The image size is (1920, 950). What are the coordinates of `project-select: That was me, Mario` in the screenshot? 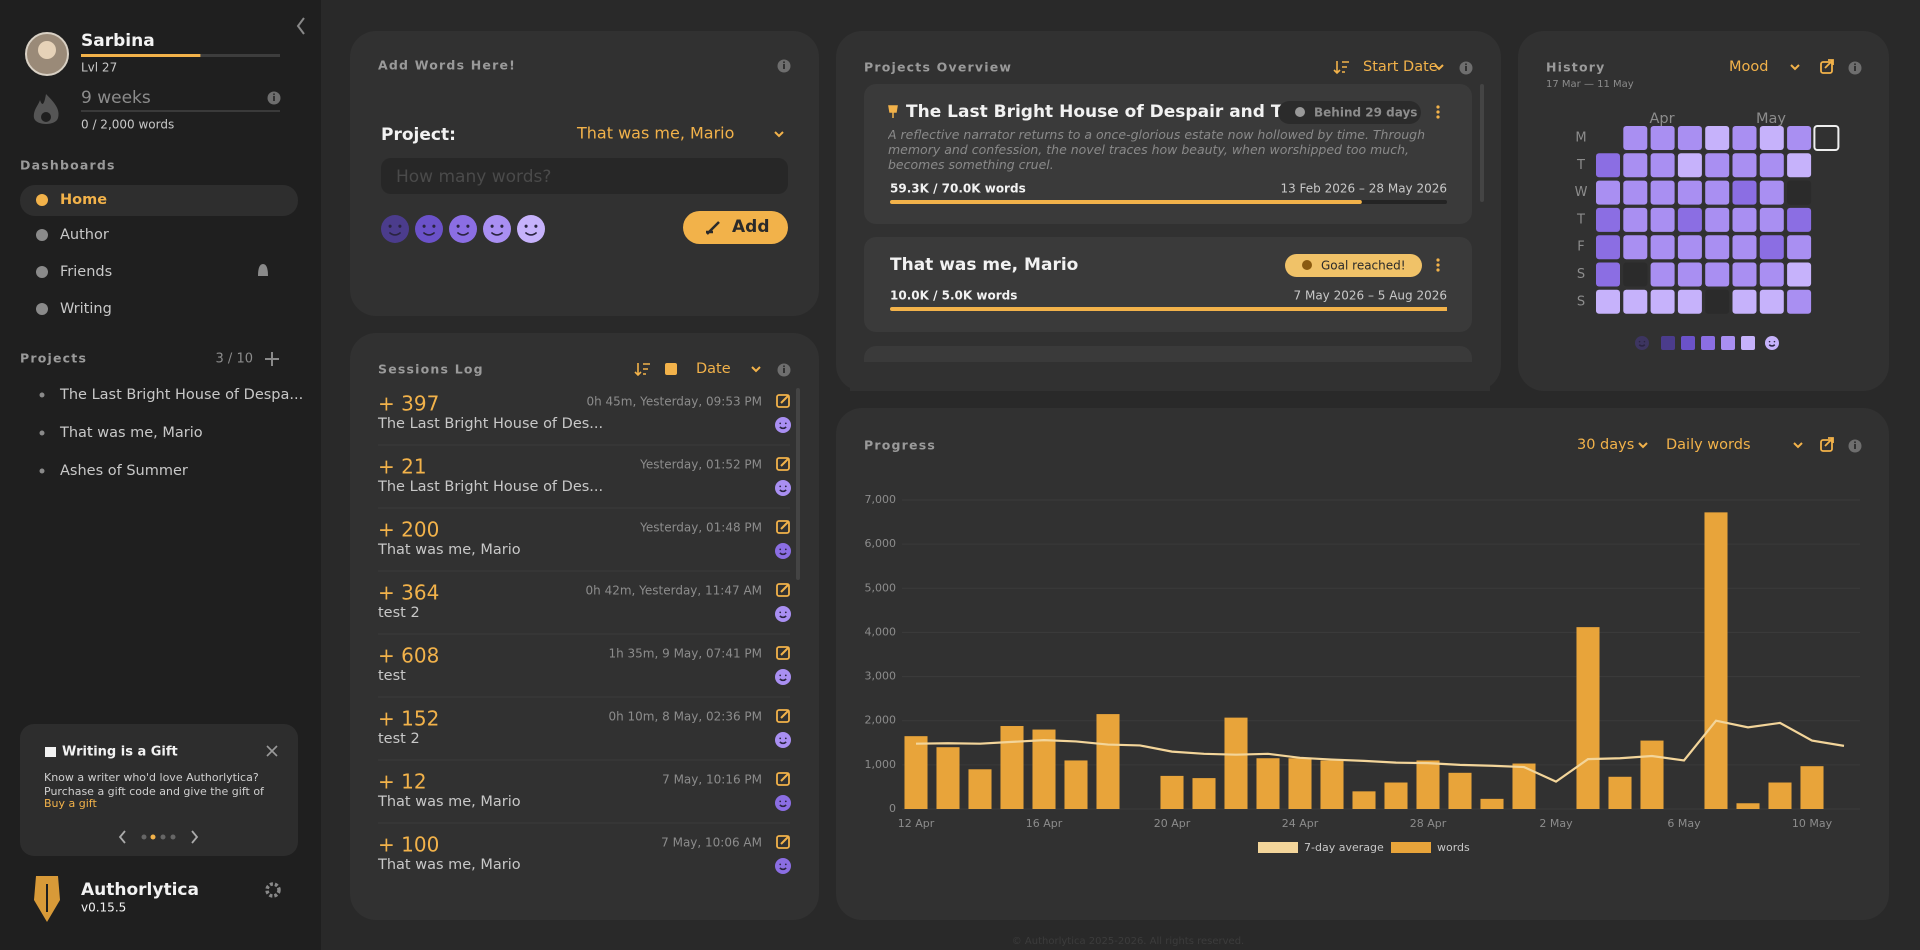 It's located at (655, 133).